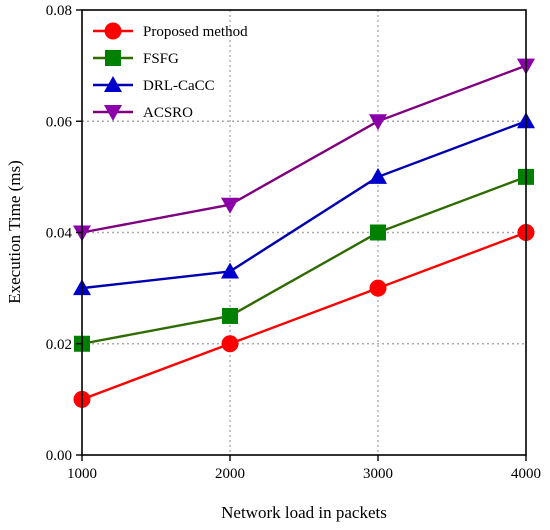  Describe the element at coordinates (59, 456) in the screenshot. I see `y-tick-label: 0.00` at that location.